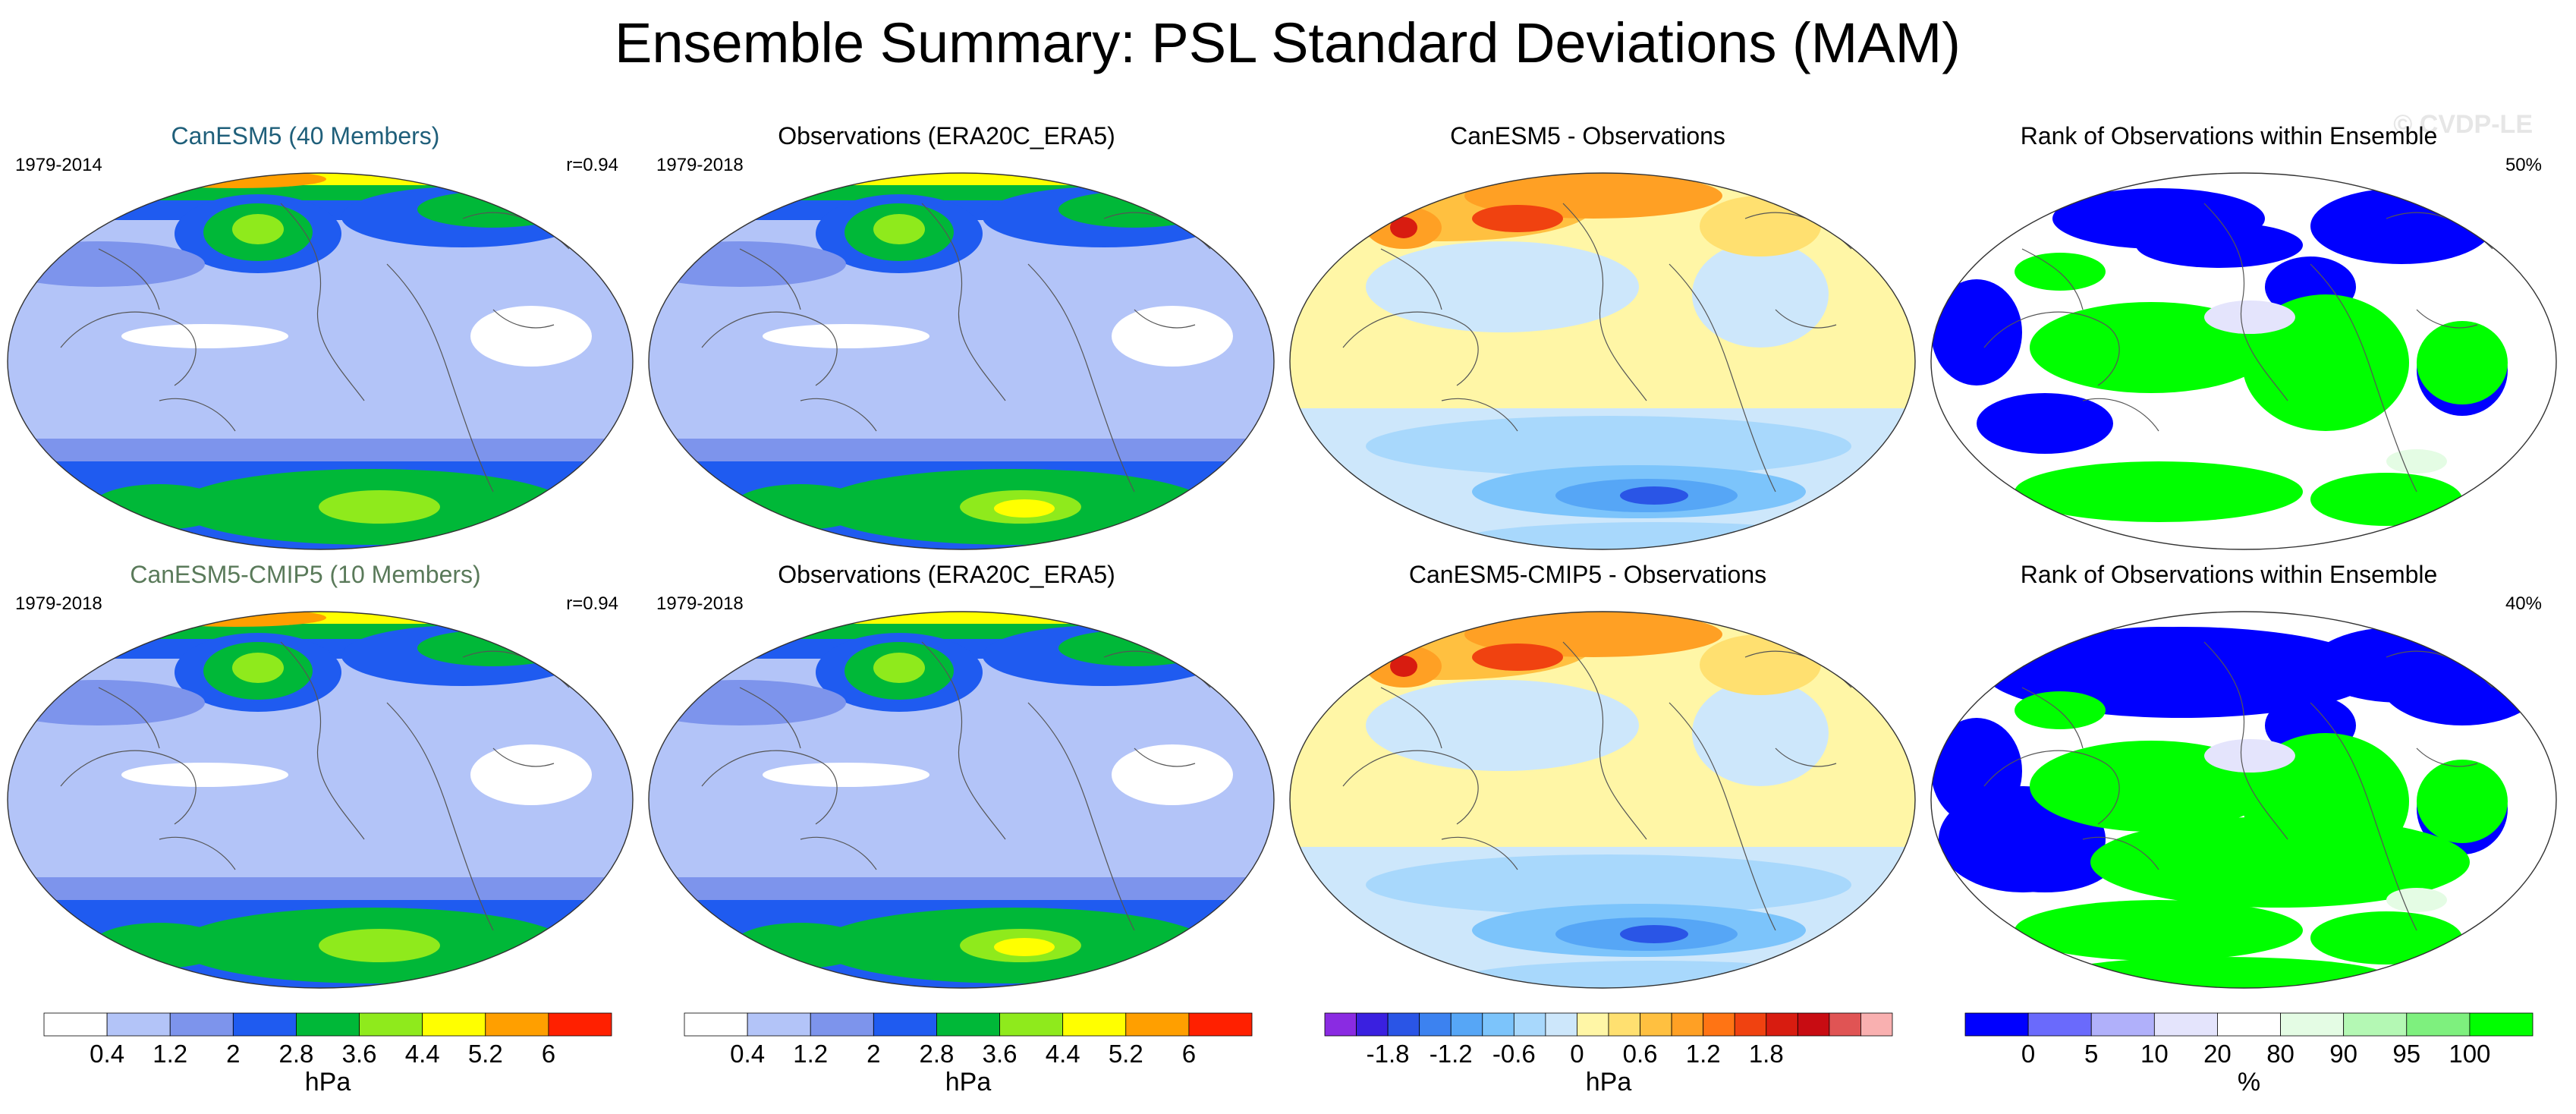 The height and width of the screenshot is (1114, 2576). What do you see at coordinates (1000, 1054) in the screenshot?
I see `colorbar-tick-label: 3.6` at bounding box center [1000, 1054].